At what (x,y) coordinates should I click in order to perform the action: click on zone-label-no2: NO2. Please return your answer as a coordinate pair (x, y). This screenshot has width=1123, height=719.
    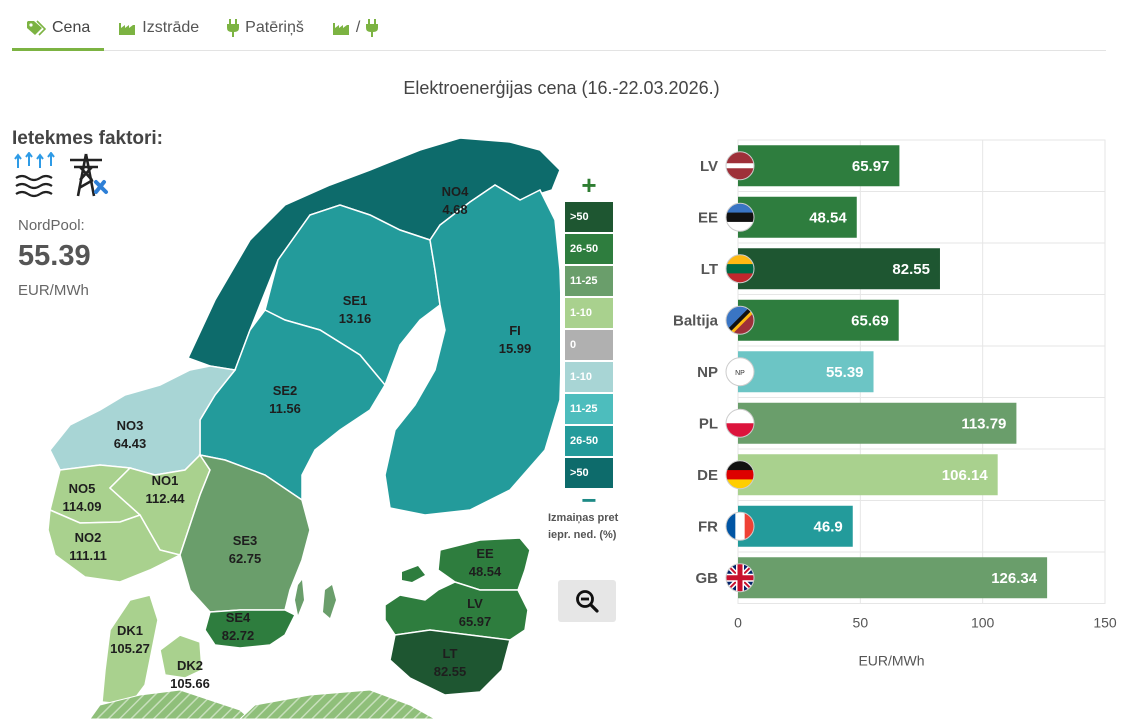
    Looking at the image, I should click on (88, 537).